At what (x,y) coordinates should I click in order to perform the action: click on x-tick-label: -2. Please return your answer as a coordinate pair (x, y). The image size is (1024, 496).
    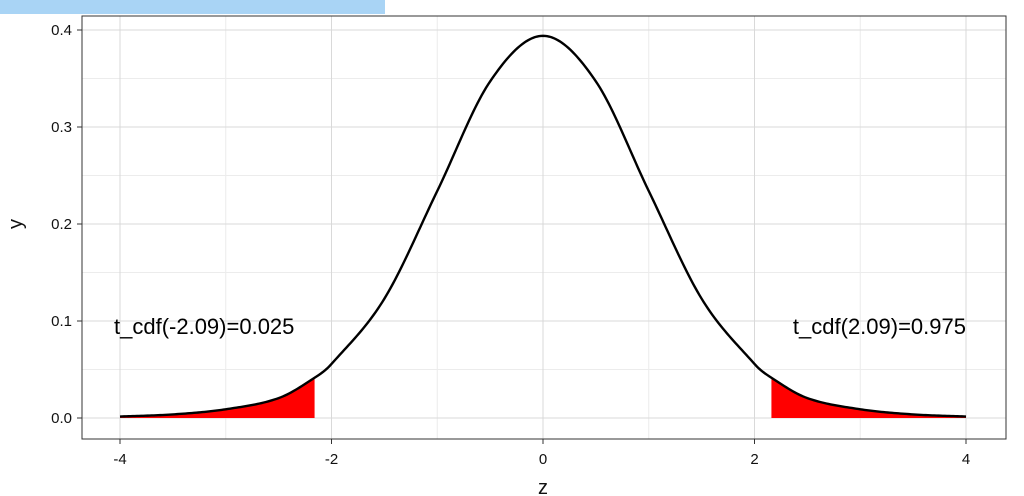
    Looking at the image, I should click on (331, 459).